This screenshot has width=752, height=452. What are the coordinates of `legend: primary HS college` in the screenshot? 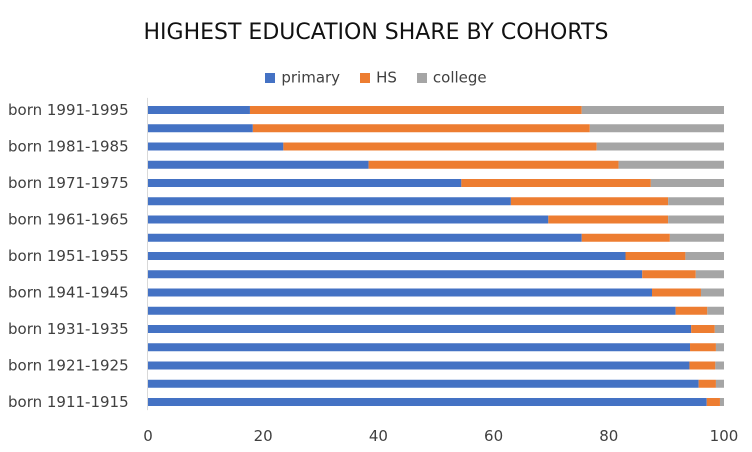 It's located at (376, 77).